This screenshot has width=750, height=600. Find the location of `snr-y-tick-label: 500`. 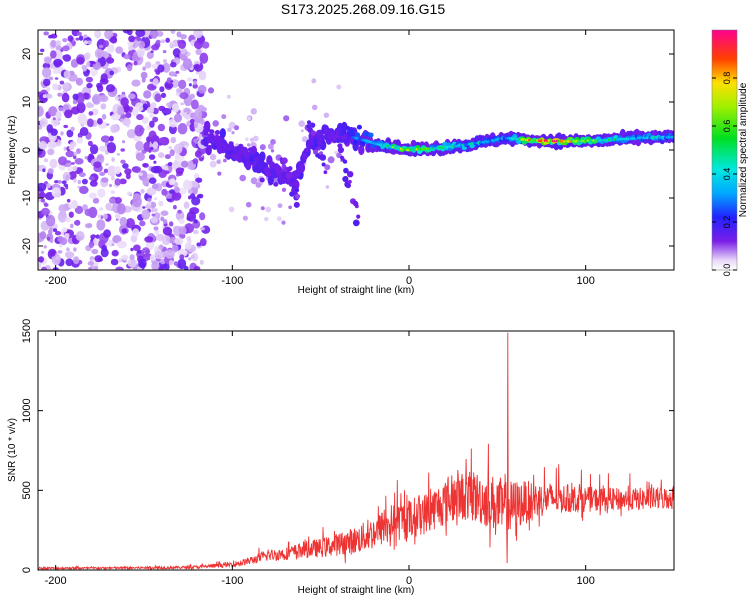

snr-y-tick-label: 500 is located at coordinates (27, 490).